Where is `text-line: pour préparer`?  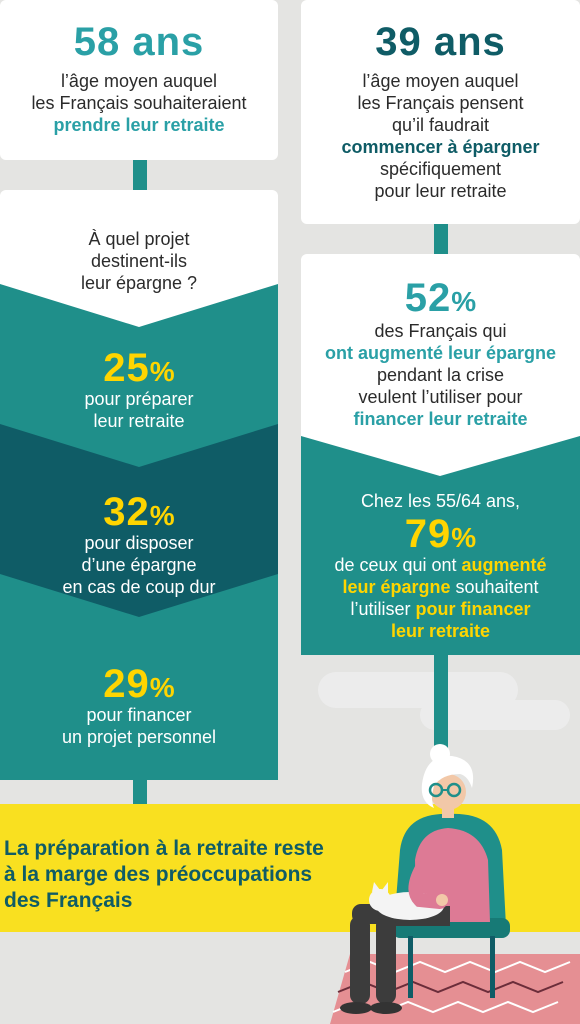 text-line: pour préparer is located at coordinates (139, 399).